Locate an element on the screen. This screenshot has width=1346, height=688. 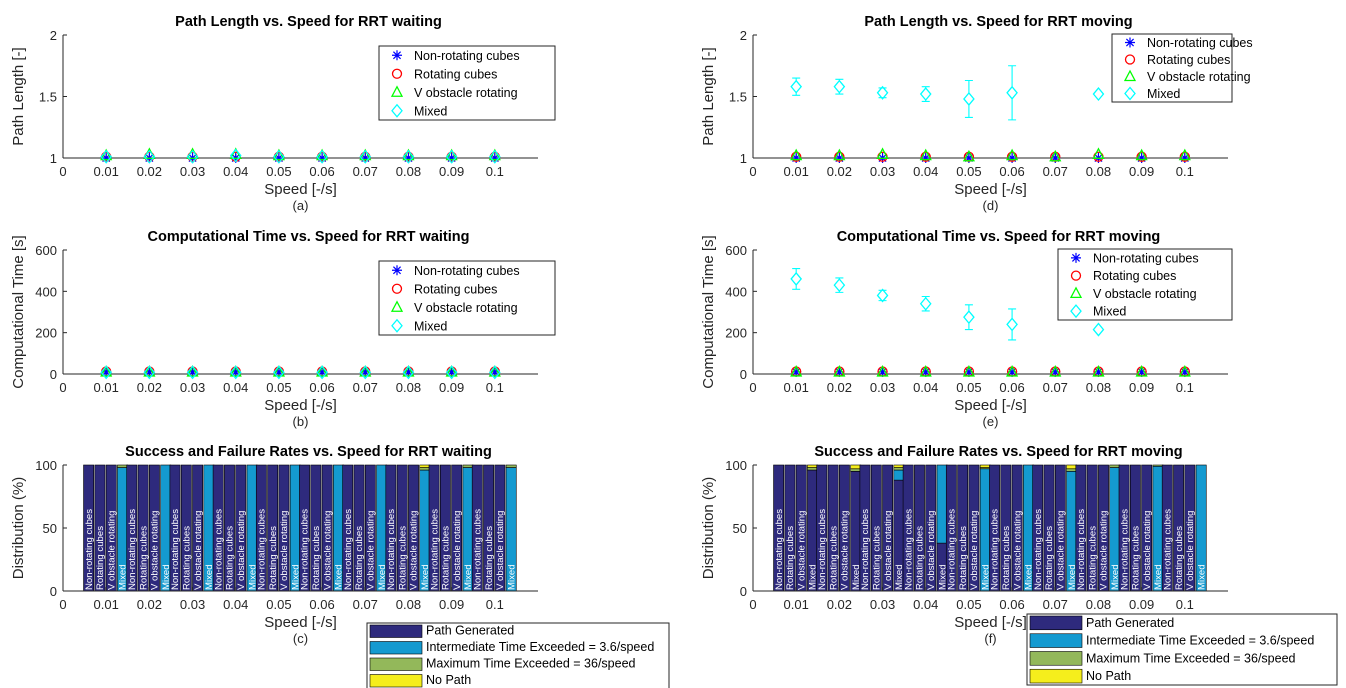
bar-label-f-1-1: Rotating cubes is located at coordinates (833, 558).